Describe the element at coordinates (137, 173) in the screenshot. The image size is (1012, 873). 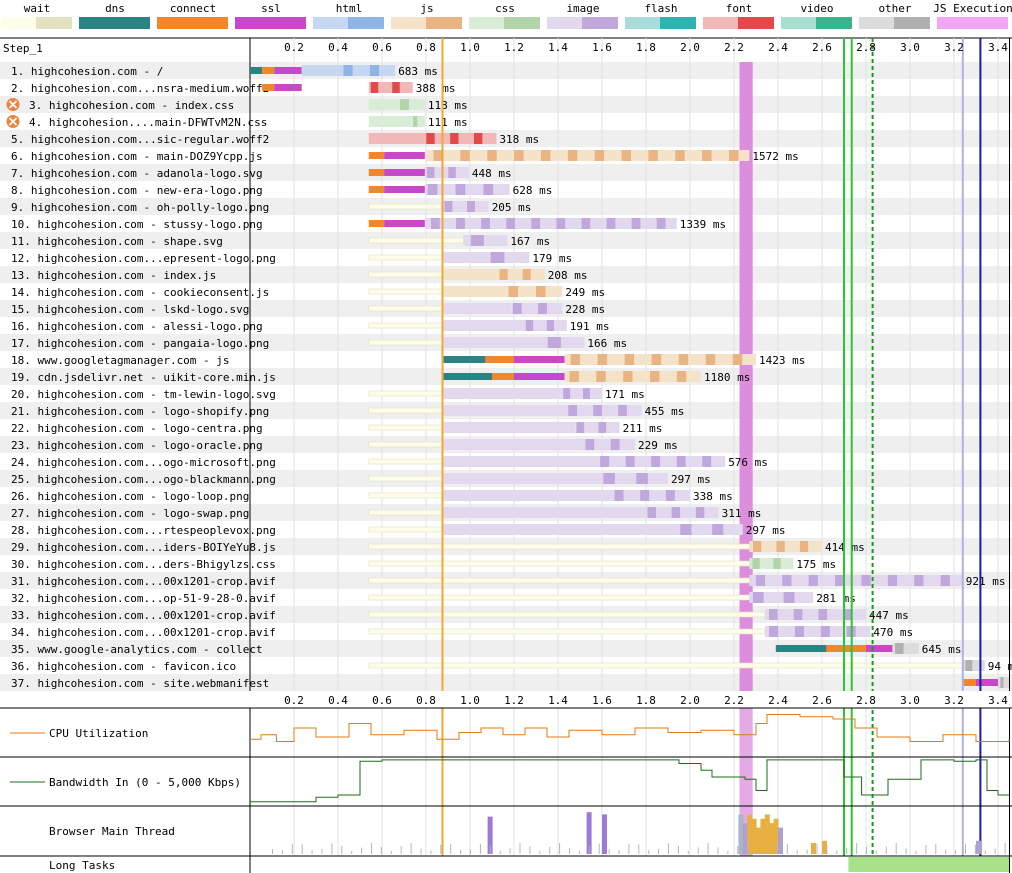
I see `request-label: 7. highcohesion.com - adanola-logo.svg` at that location.